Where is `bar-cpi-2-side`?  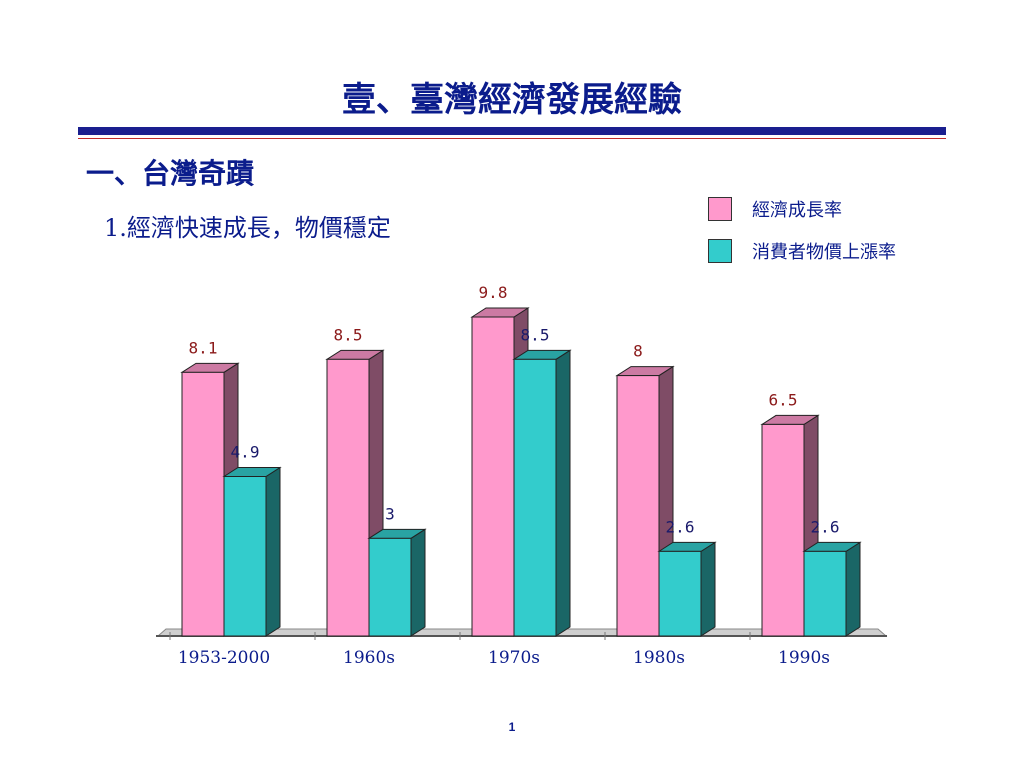 bar-cpi-2-side is located at coordinates (563, 493).